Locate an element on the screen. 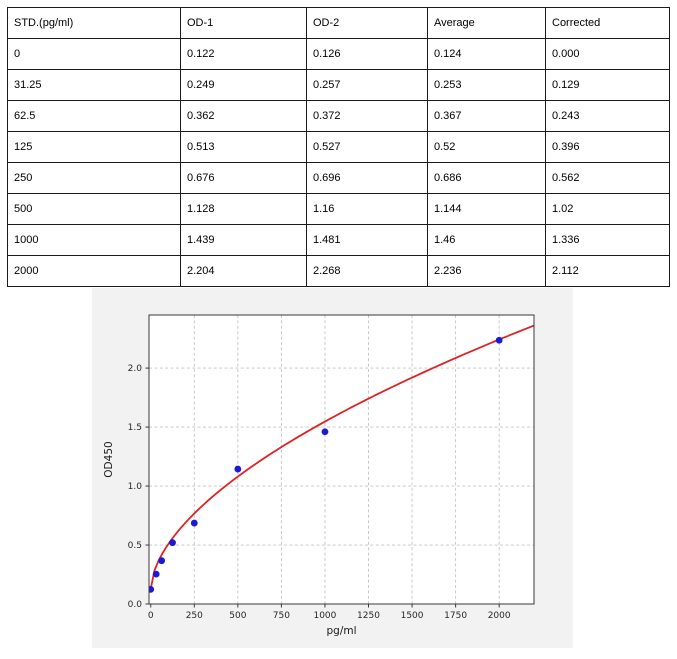  table-cell: 0.676 is located at coordinates (243, 178).